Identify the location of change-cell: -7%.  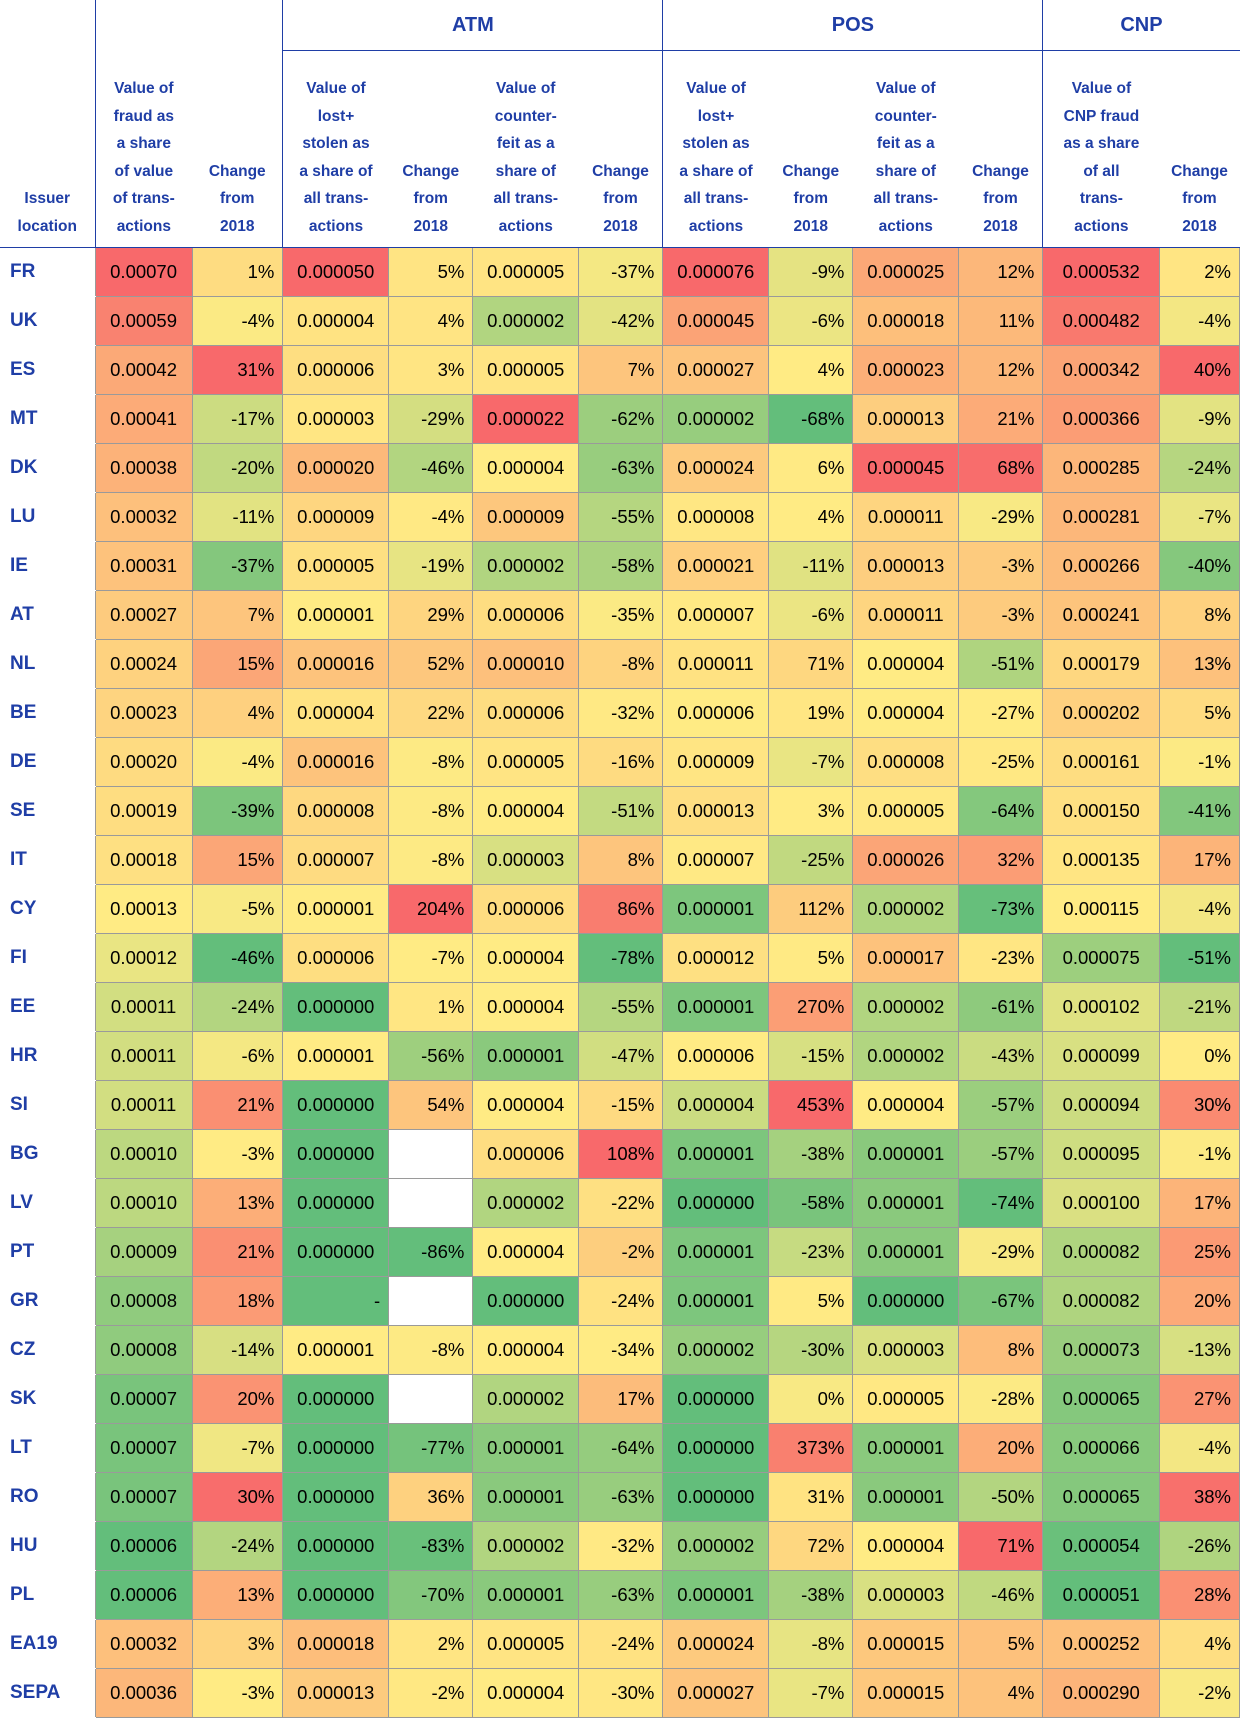
(811, 762).